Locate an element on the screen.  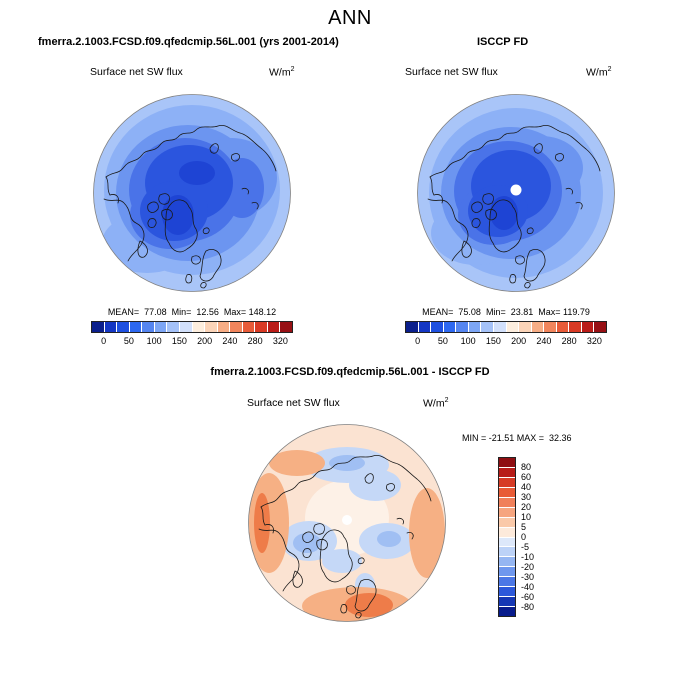
diff-field-label: Surface net SW flux is located at coordinates (293, 403).